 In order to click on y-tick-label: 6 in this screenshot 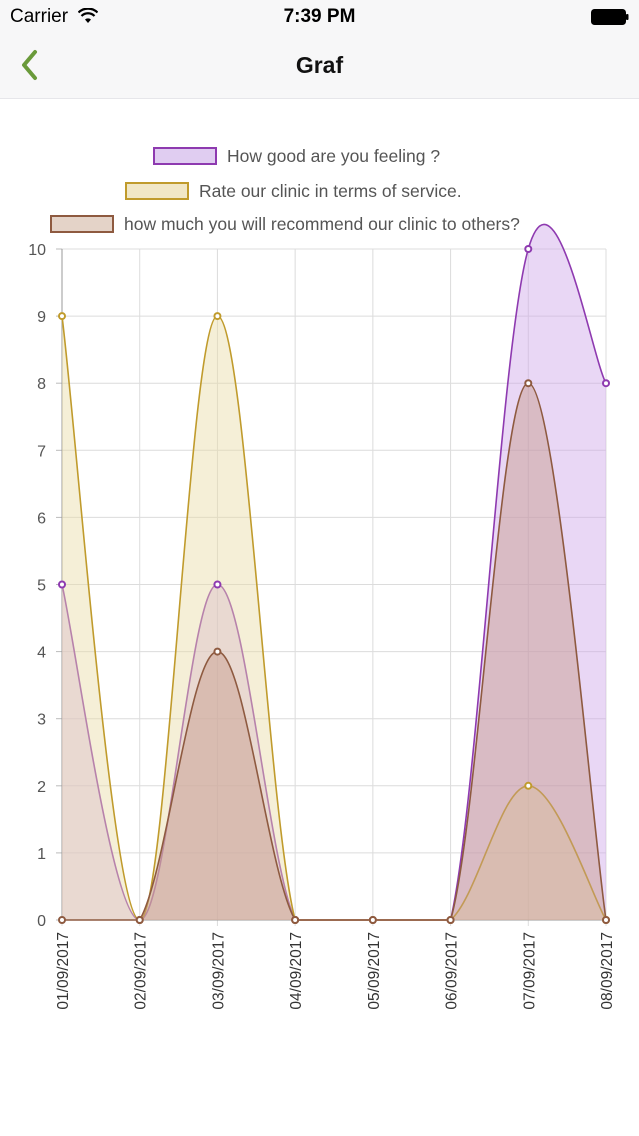, I will do `click(41, 518)`.